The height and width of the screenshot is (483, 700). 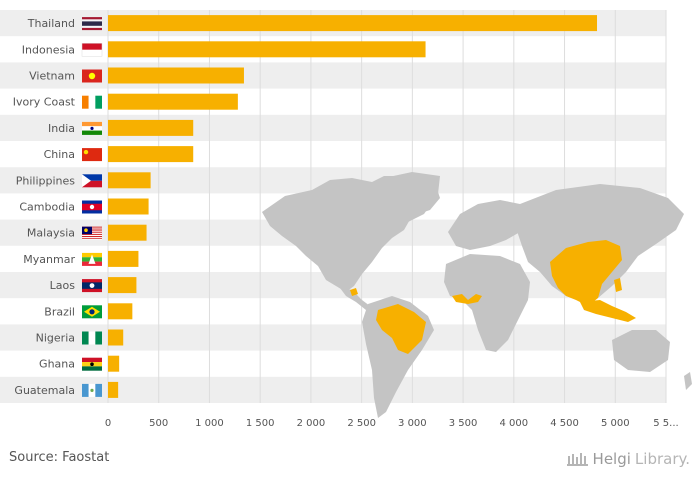 I want to click on x-tick-label: 5 000, so click(x=615, y=423).